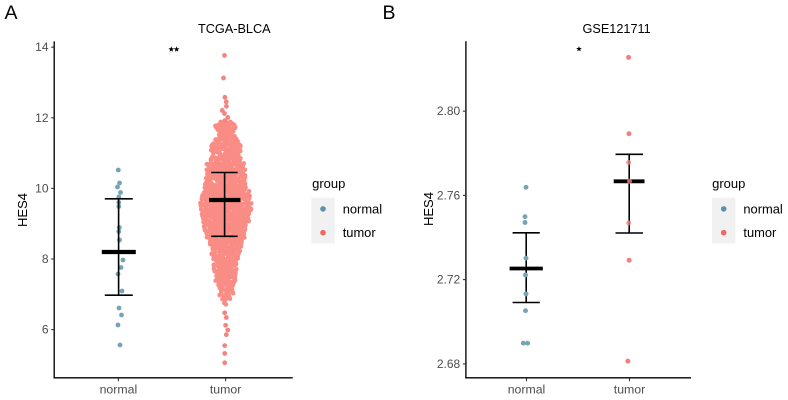 Image resolution: width=788 pixels, height=400 pixels. What do you see at coordinates (45, 259) in the screenshot?
I see `svg-text: 8` at bounding box center [45, 259].